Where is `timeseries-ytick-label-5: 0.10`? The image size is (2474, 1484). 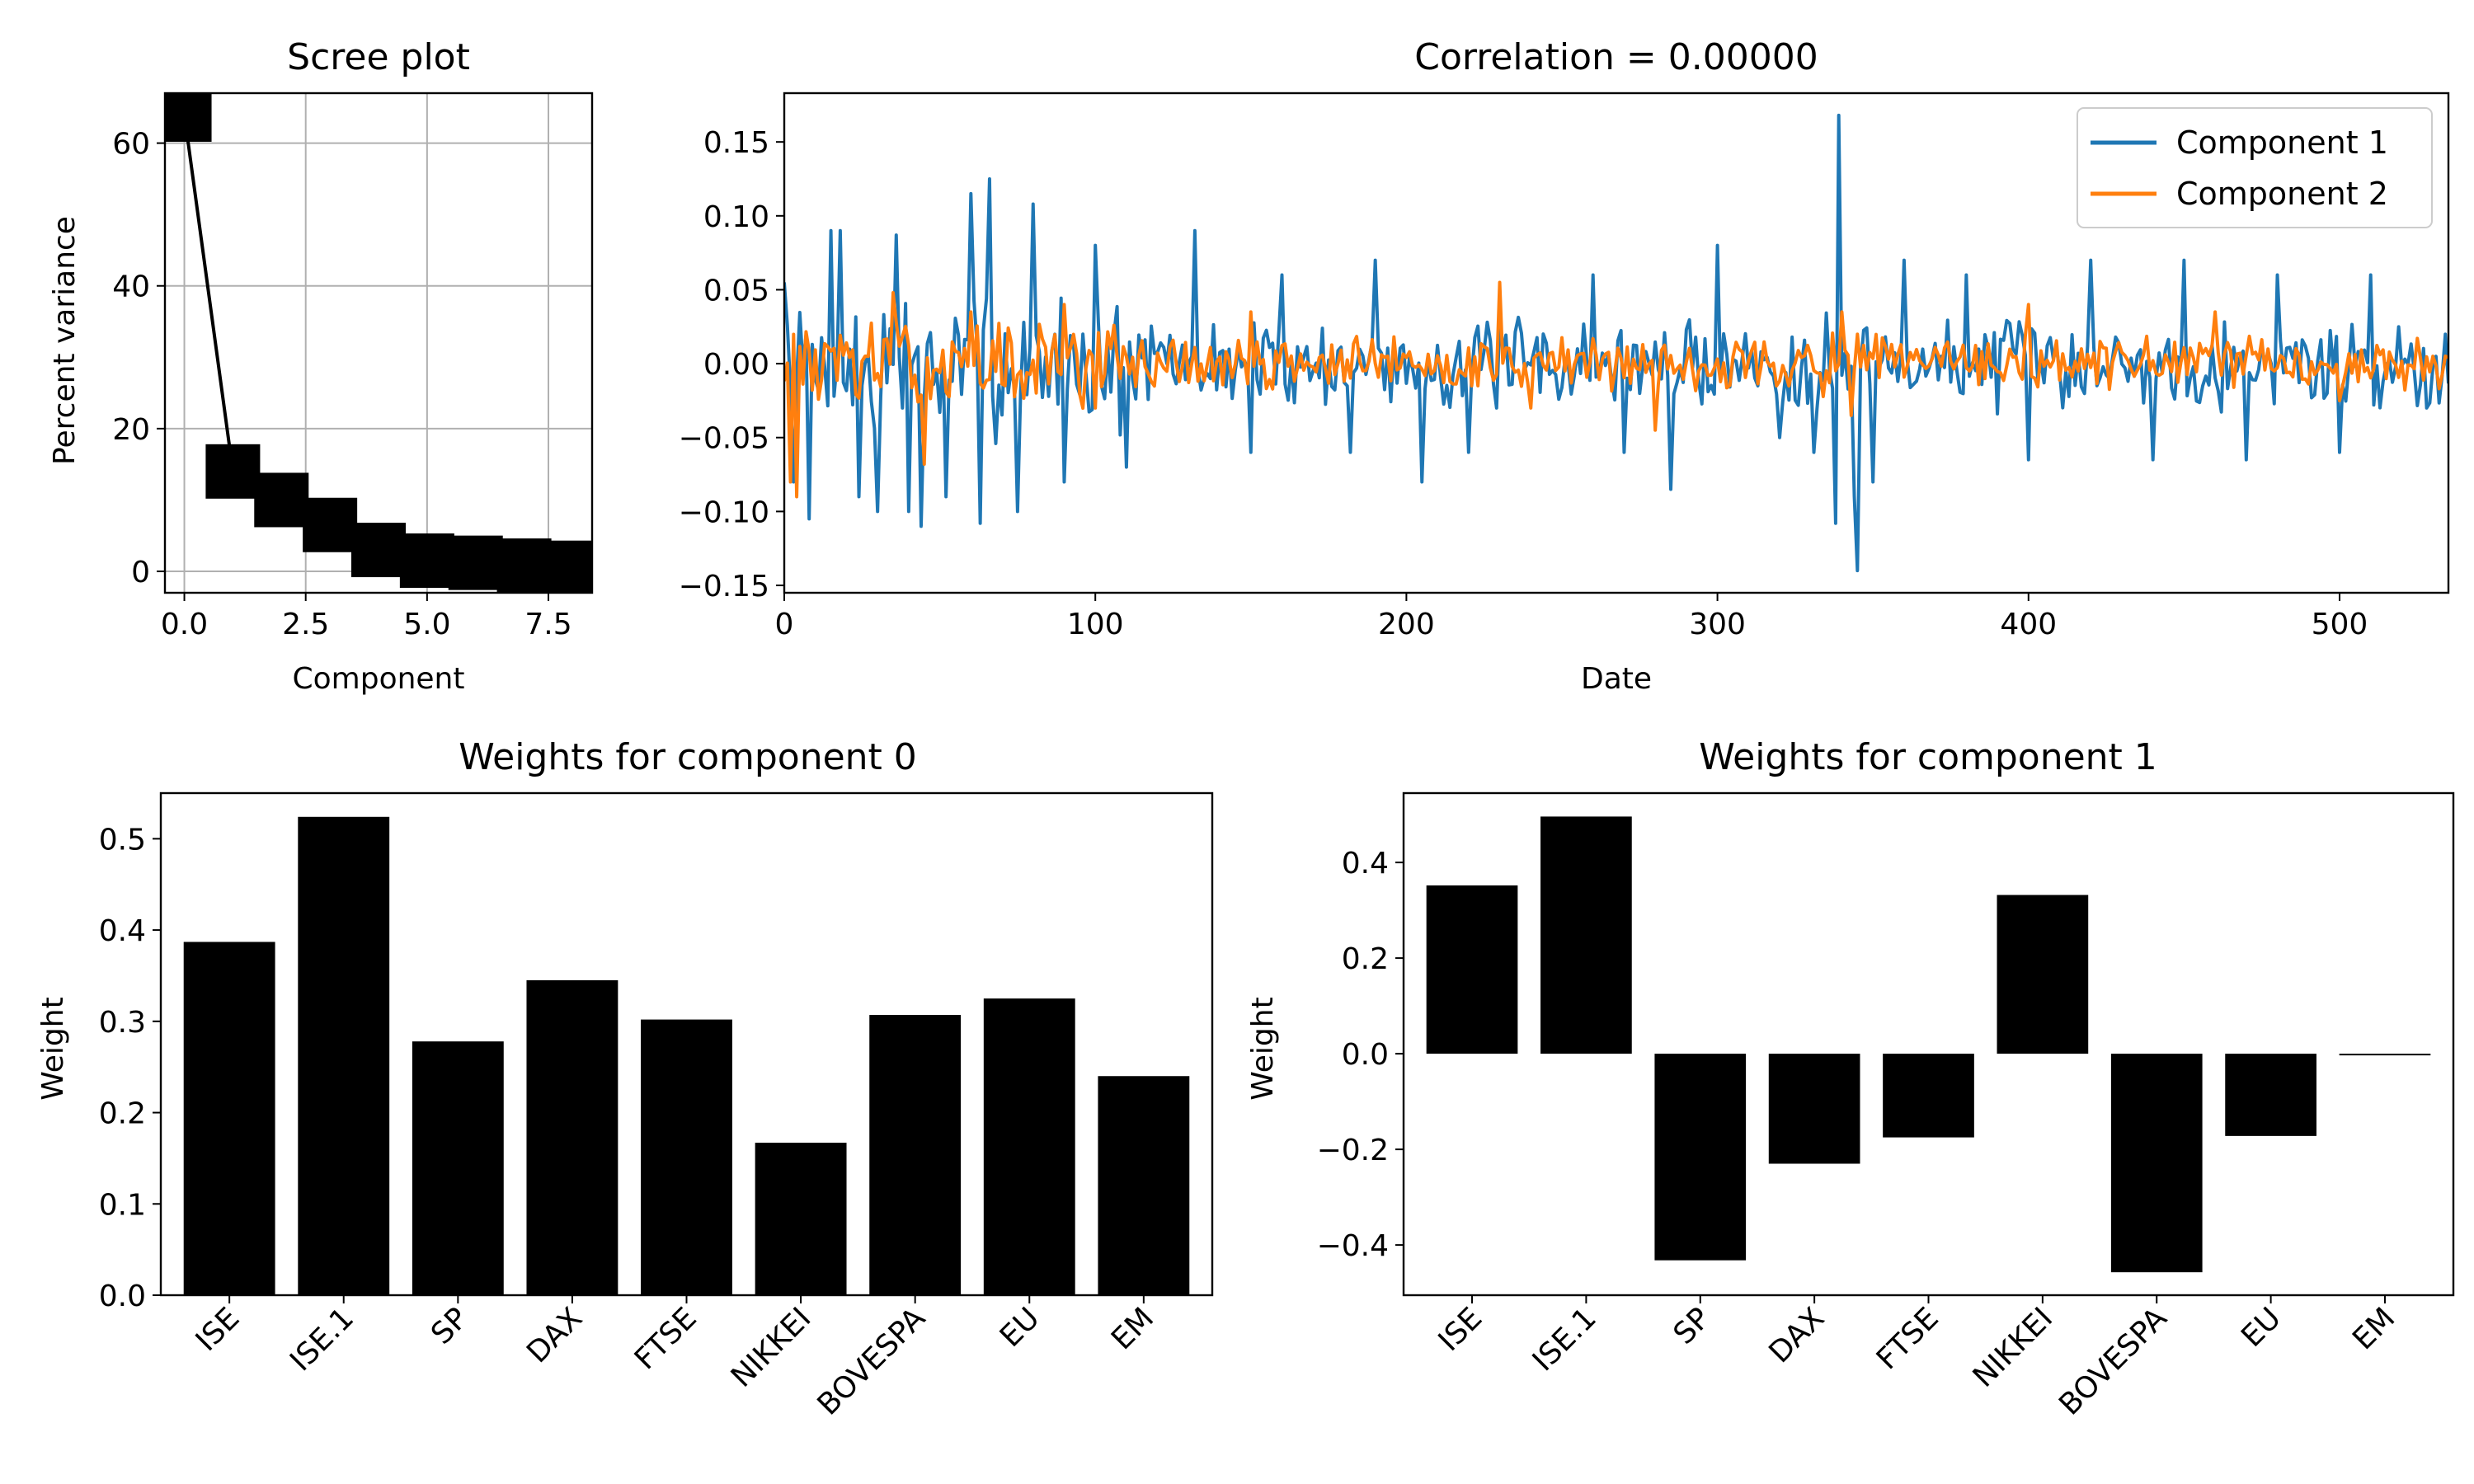
timeseries-ytick-label-5: 0.10 is located at coordinates (736, 217).